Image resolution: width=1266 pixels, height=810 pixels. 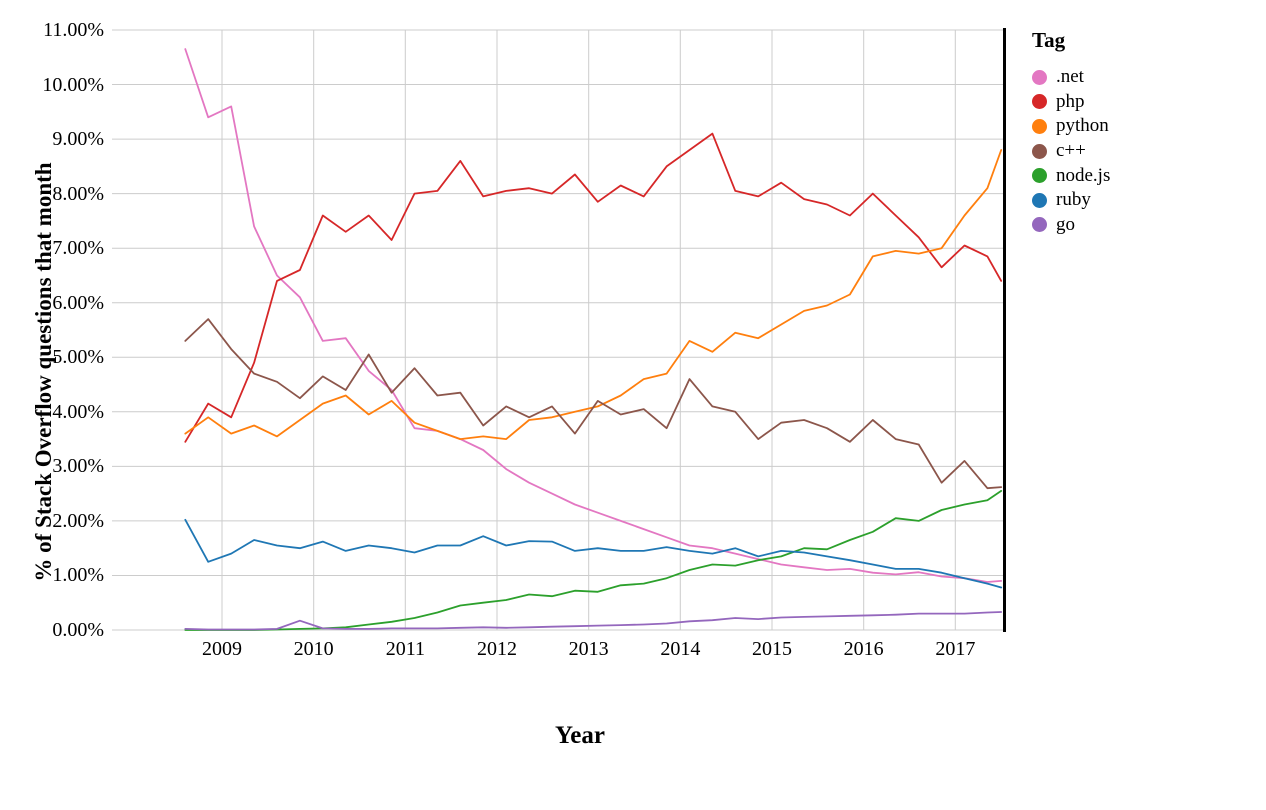 I want to click on legend-item-label: go, so click(x=1065, y=224).